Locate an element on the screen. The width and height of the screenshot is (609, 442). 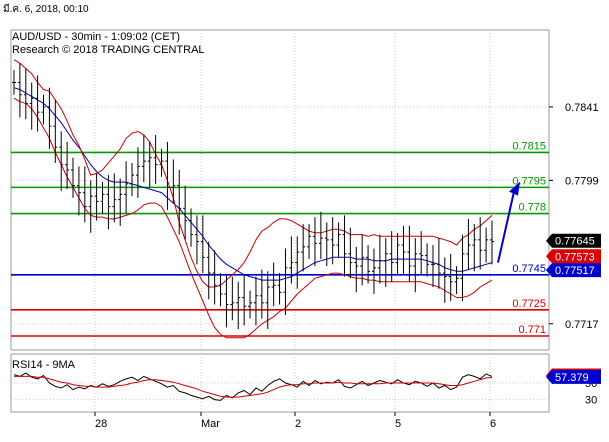
price-tag: 0.77517 is located at coordinates (573, 270).